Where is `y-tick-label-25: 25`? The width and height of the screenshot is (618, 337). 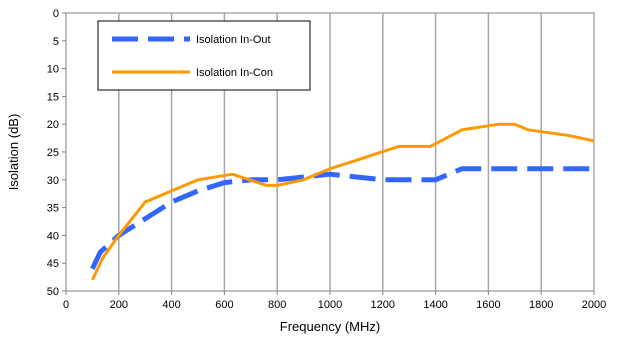 y-tick-label-25: 25 is located at coordinates (53, 153).